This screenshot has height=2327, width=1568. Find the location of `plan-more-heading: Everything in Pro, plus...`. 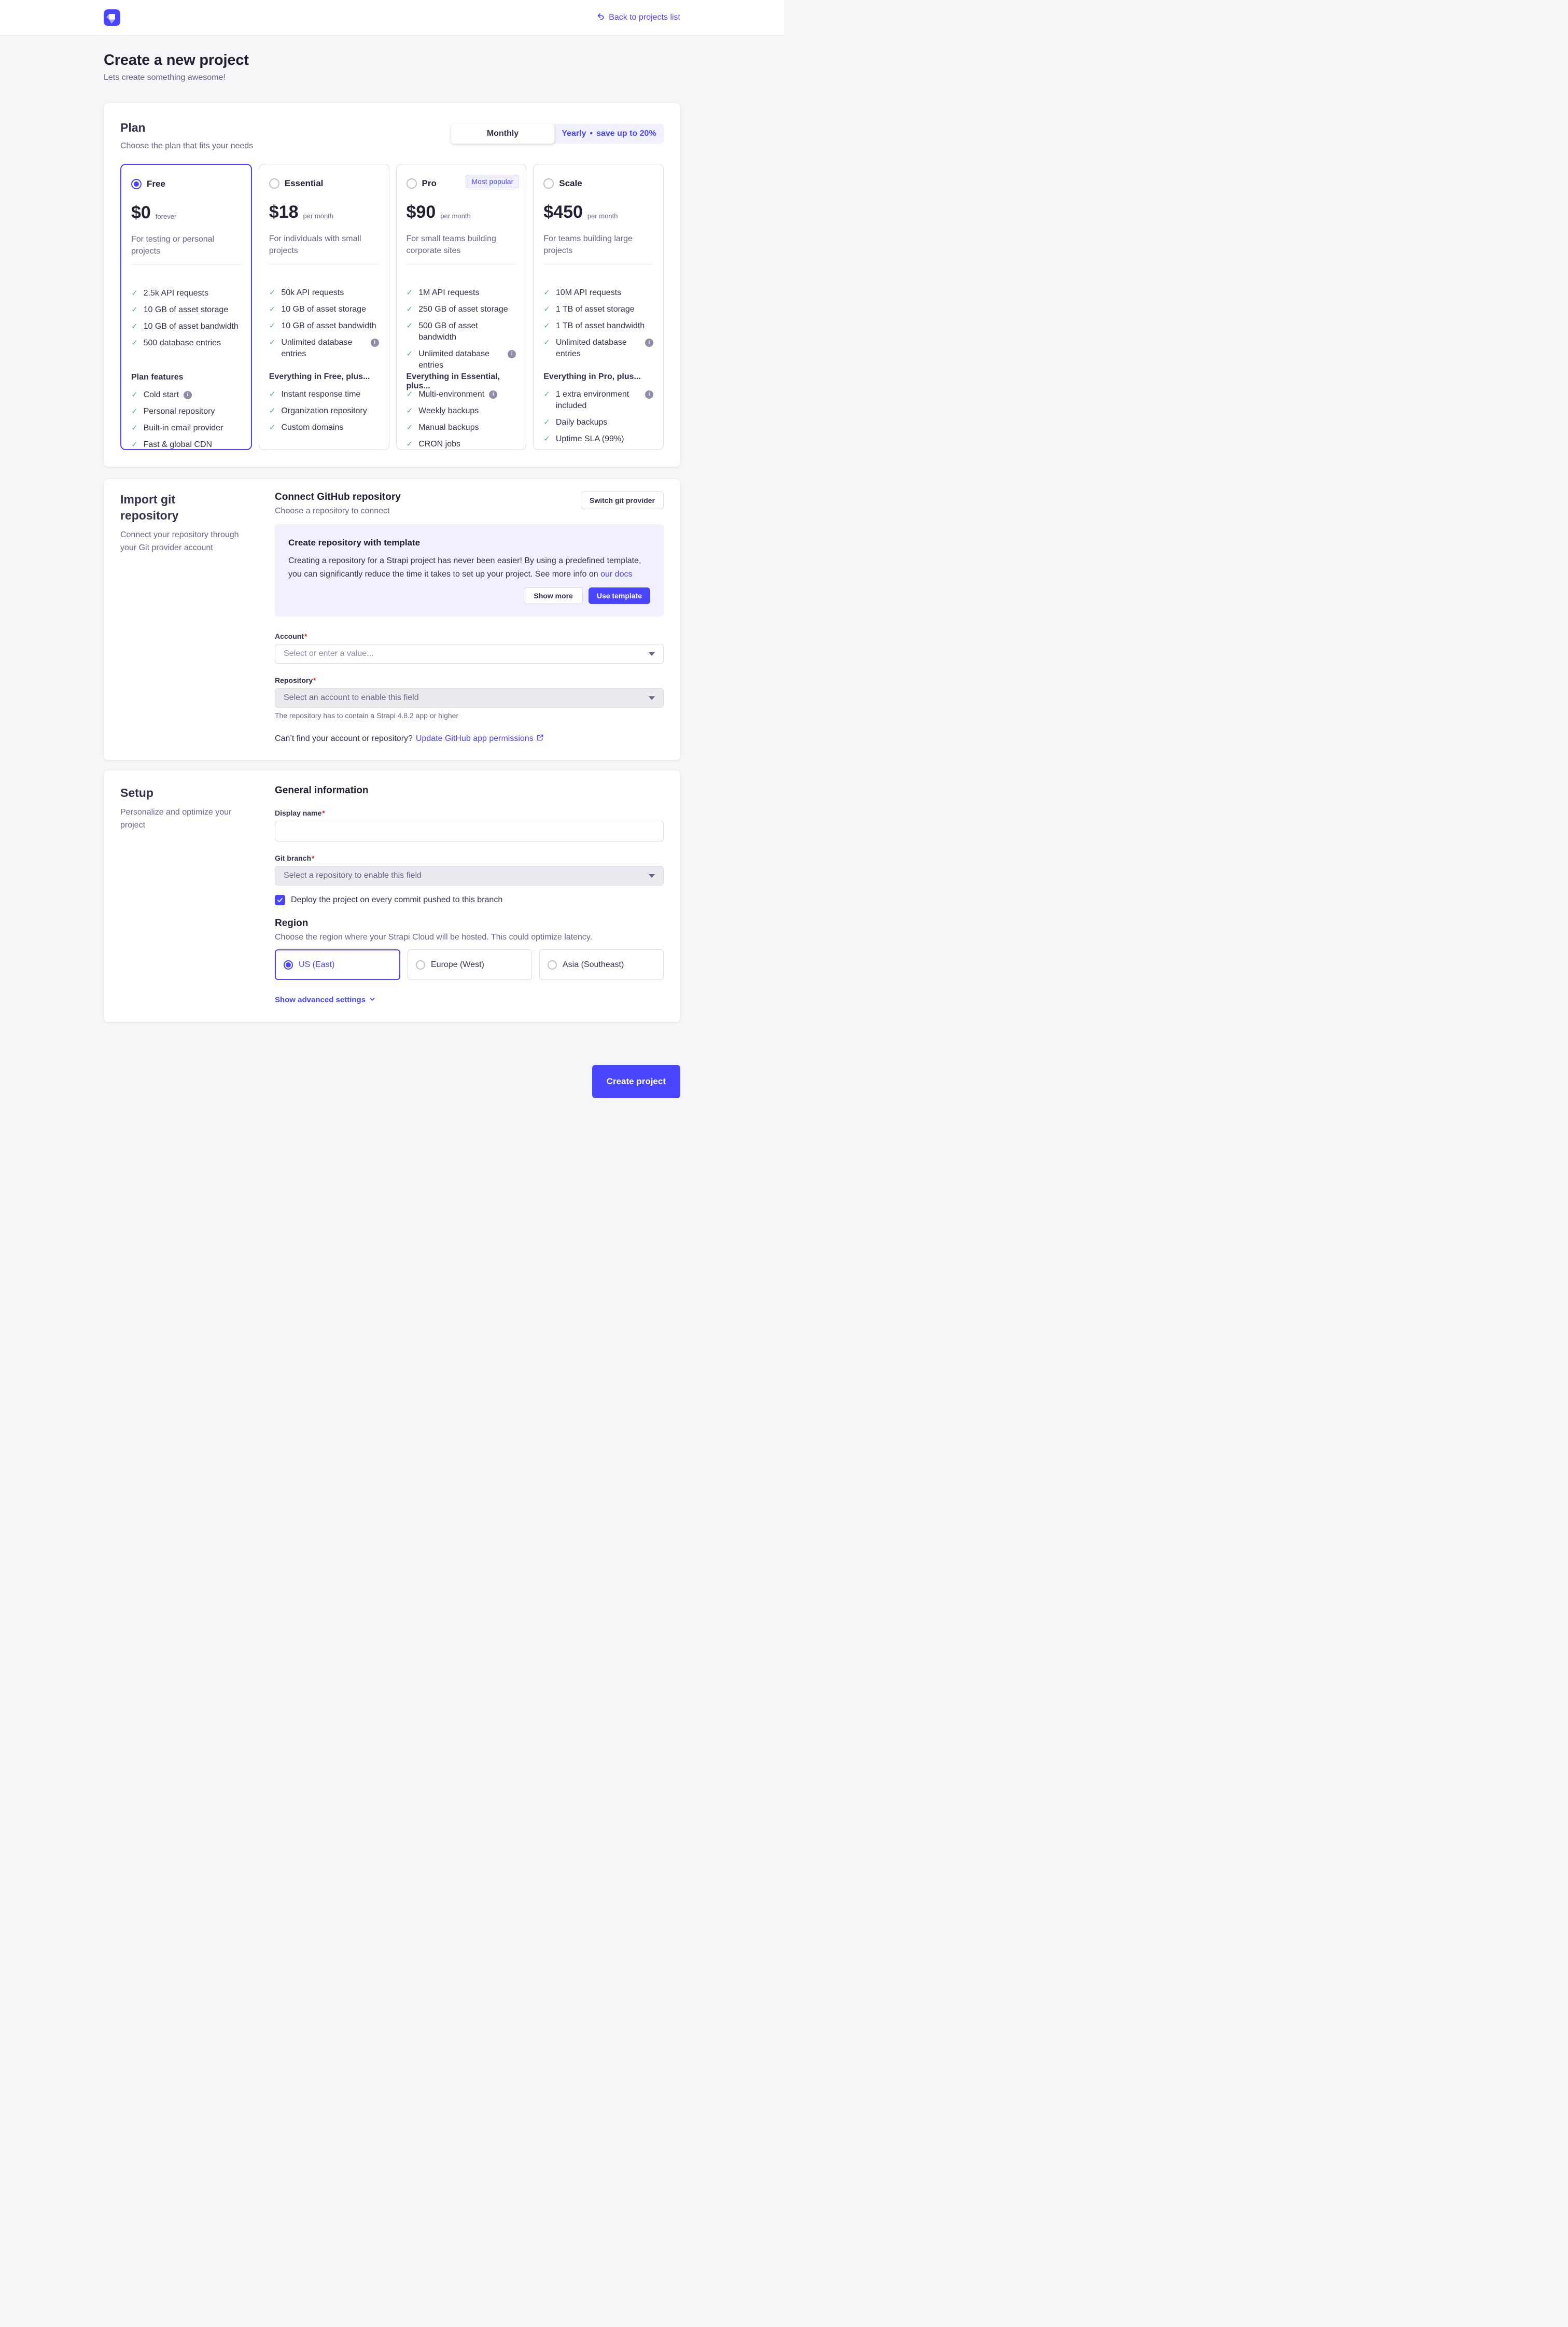

plan-more-heading: Everything in Pro, plus... is located at coordinates (592, 377).